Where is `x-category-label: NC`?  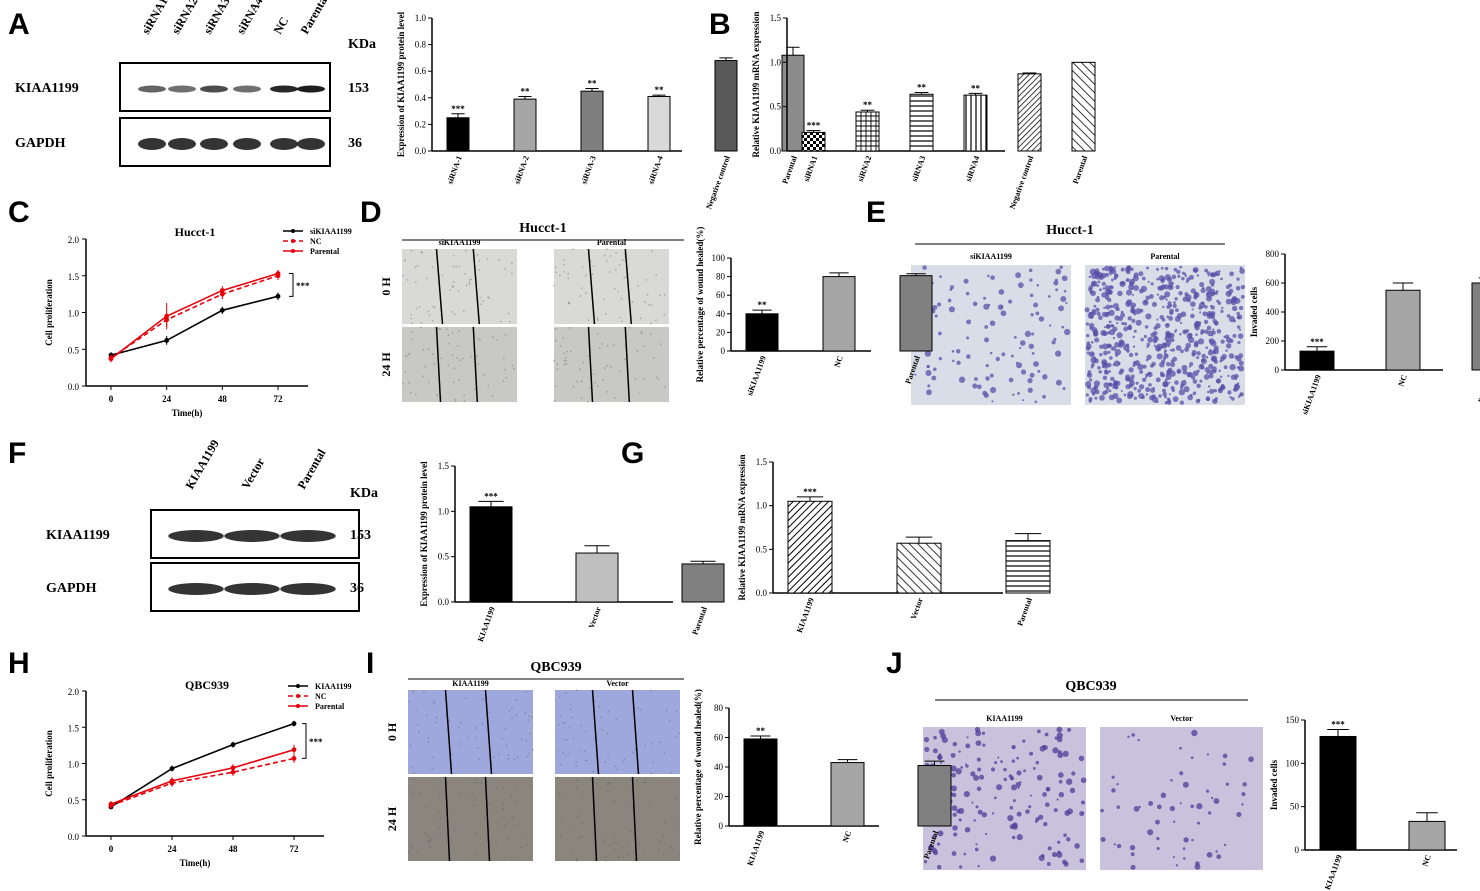 x-category-label: NC is located at coordinates (838, 361).